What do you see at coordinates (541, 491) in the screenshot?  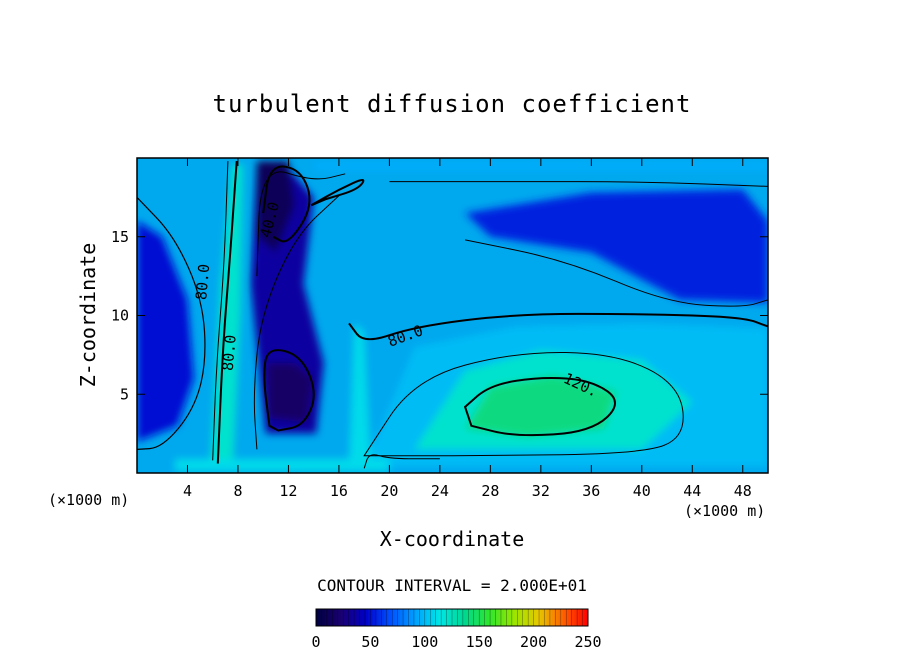 I see `x-tick-label: 32` at bounding box center [541, 491].